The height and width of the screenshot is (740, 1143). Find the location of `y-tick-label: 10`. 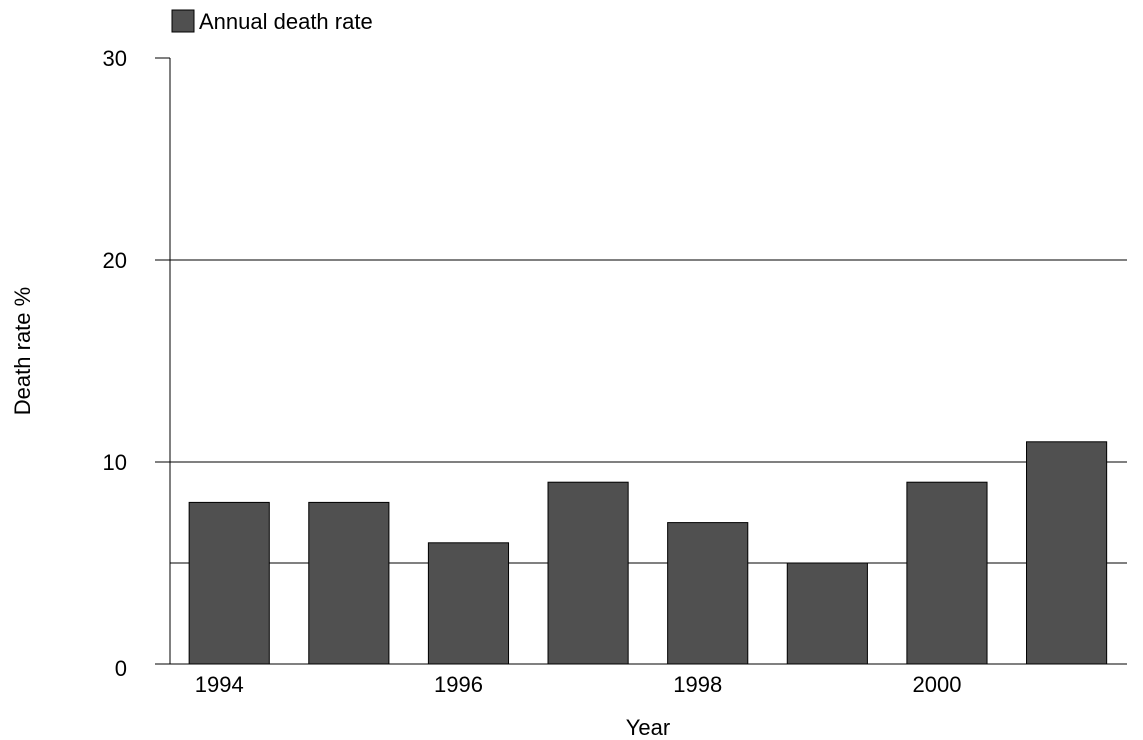

y-tick-label: 10 is located at coordinates (115, 462).